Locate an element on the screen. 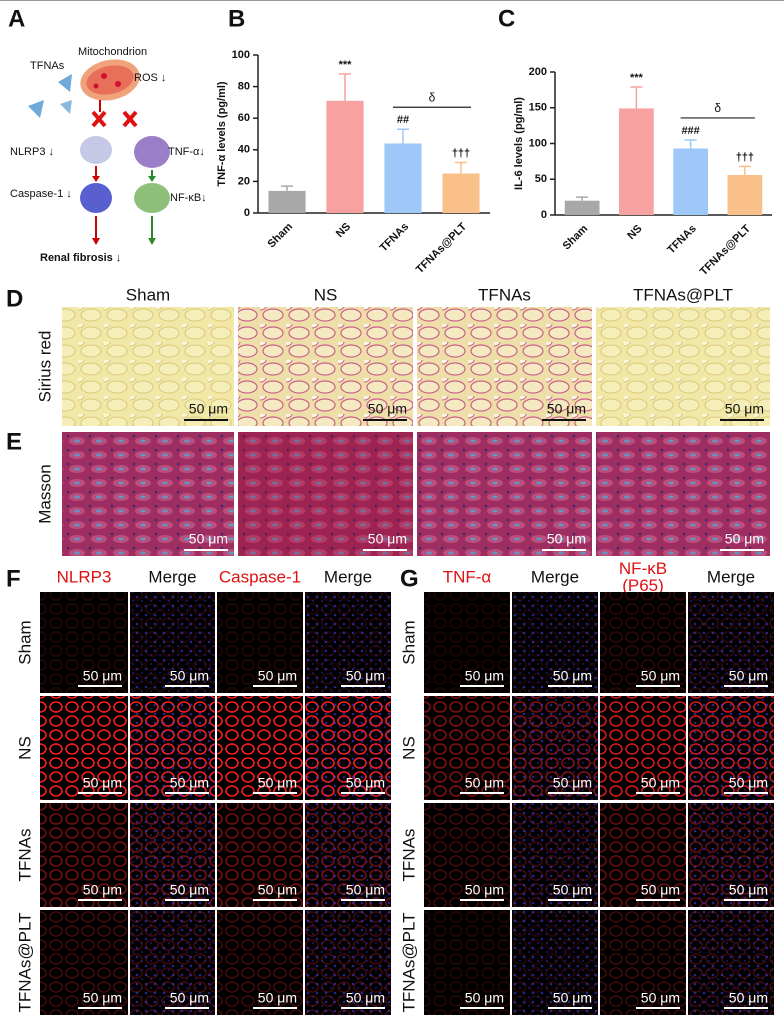 The width and height of the screenshot is (784, 1031). column-header: Sham is located at coordinates (148, 294).